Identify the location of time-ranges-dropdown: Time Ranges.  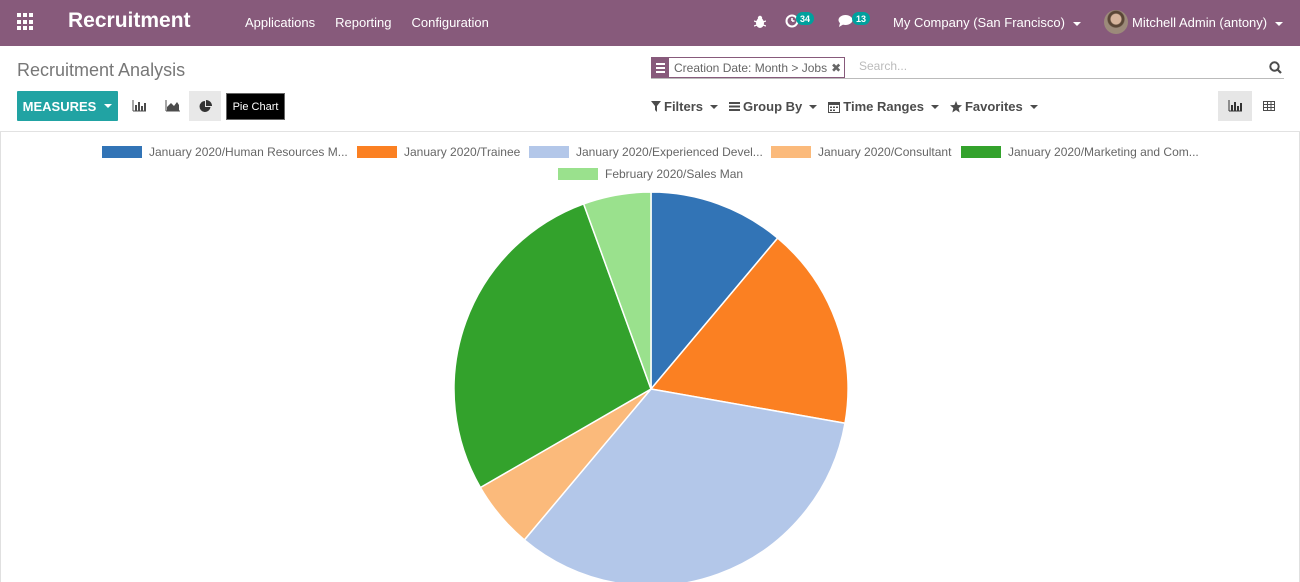
(883, 106).